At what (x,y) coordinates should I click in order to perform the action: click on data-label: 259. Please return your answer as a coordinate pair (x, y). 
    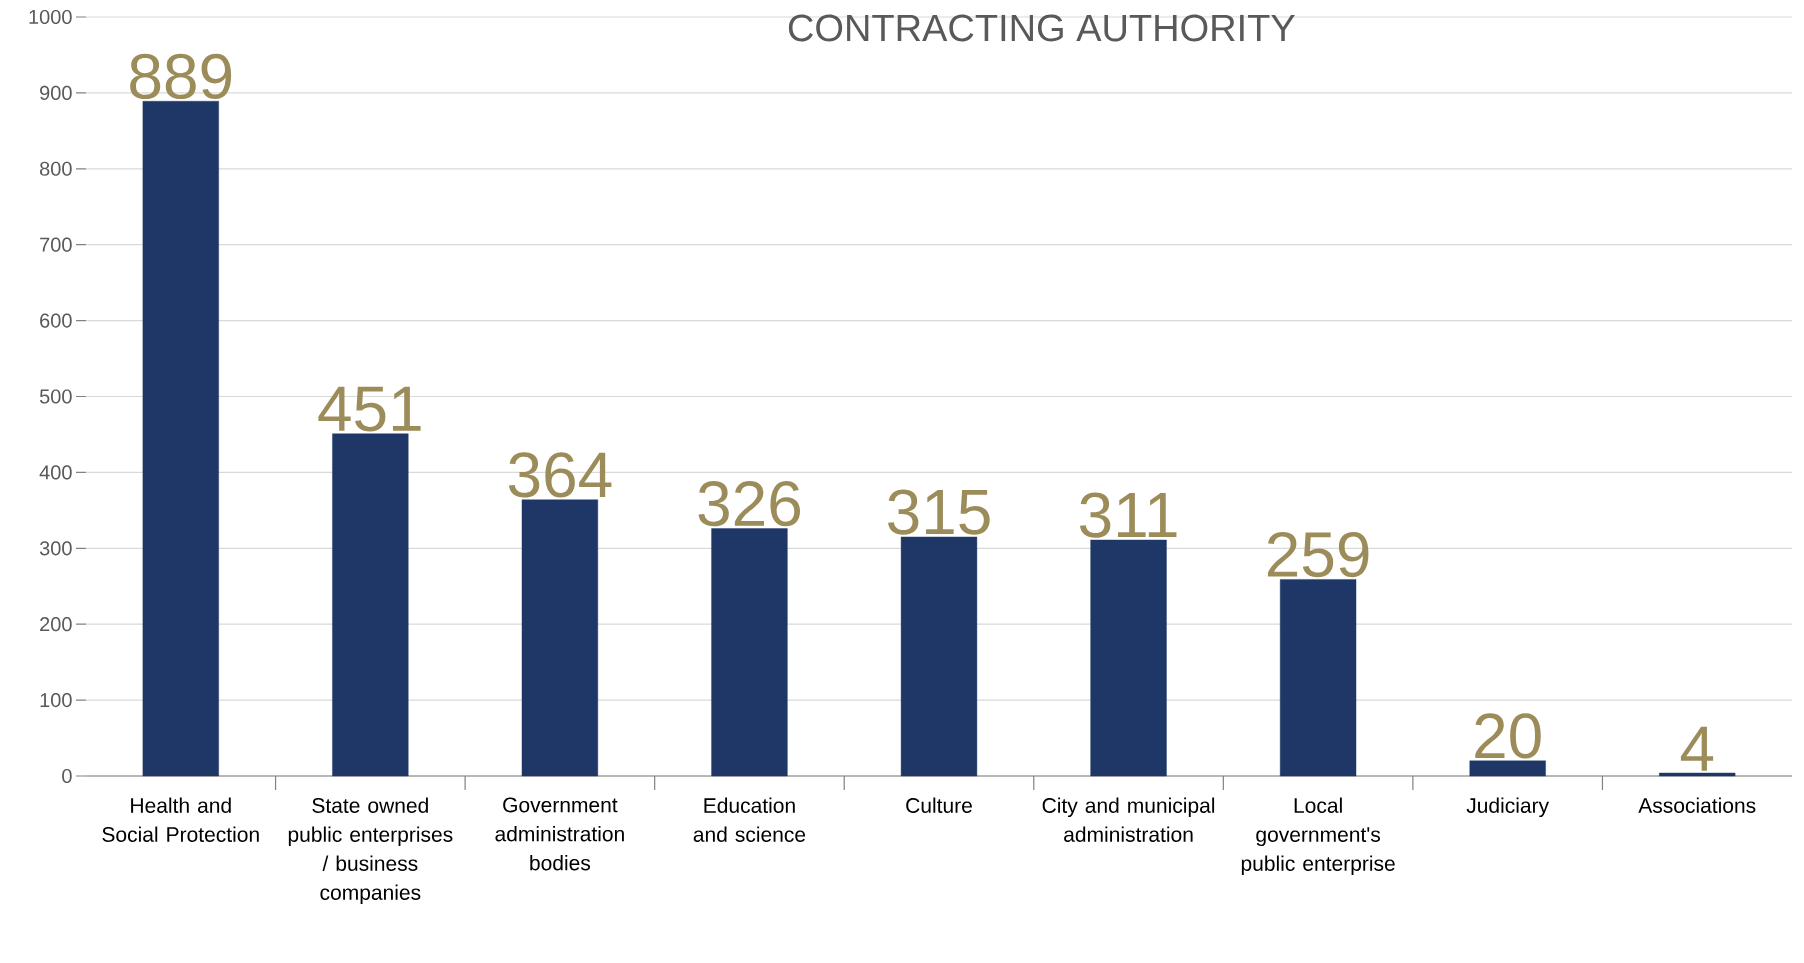
    Looking at the image, I should click on (1318, 554).